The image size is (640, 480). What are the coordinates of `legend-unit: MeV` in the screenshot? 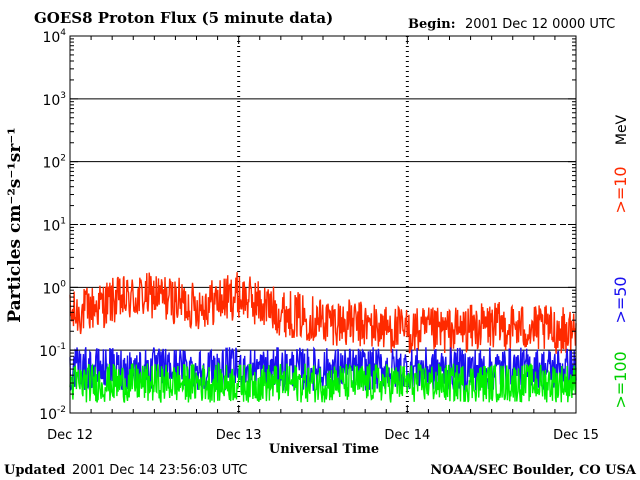 It's located at (622, 129).